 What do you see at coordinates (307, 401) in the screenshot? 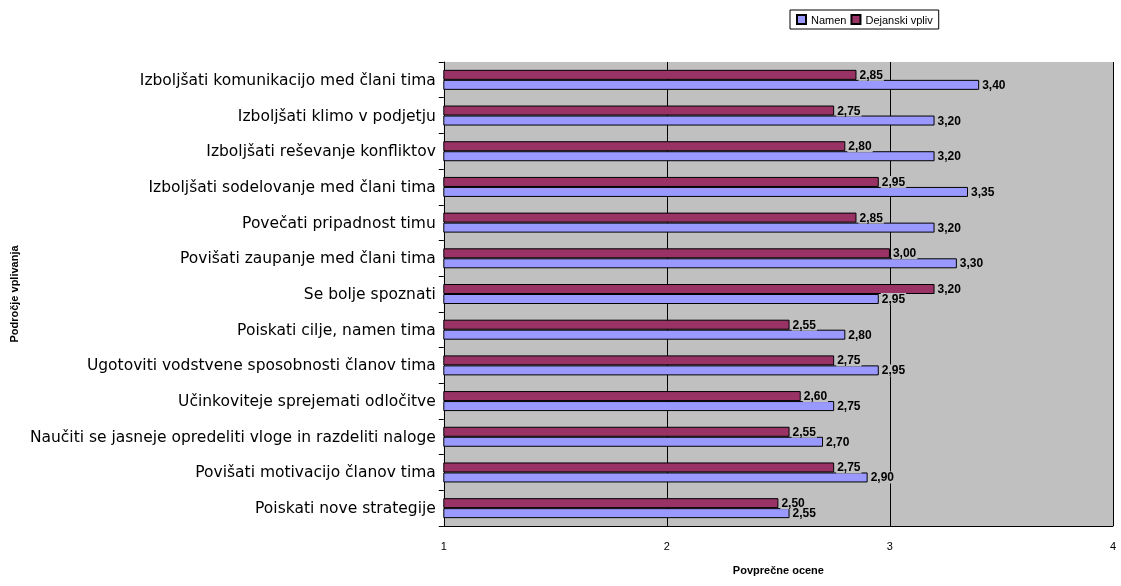
I see `y-tick-label: Učinkoviteje sprejemati odločitve` at bounding box center [307, 401].